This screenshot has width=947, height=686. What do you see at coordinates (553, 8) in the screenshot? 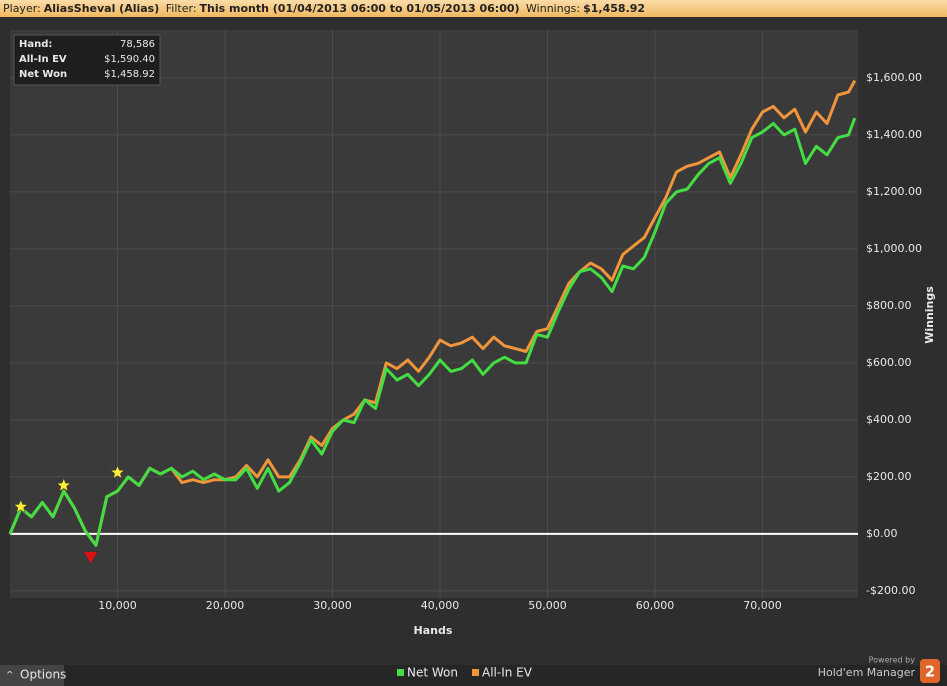
I see `label: Winnings:` at bounding box center [553, 8].